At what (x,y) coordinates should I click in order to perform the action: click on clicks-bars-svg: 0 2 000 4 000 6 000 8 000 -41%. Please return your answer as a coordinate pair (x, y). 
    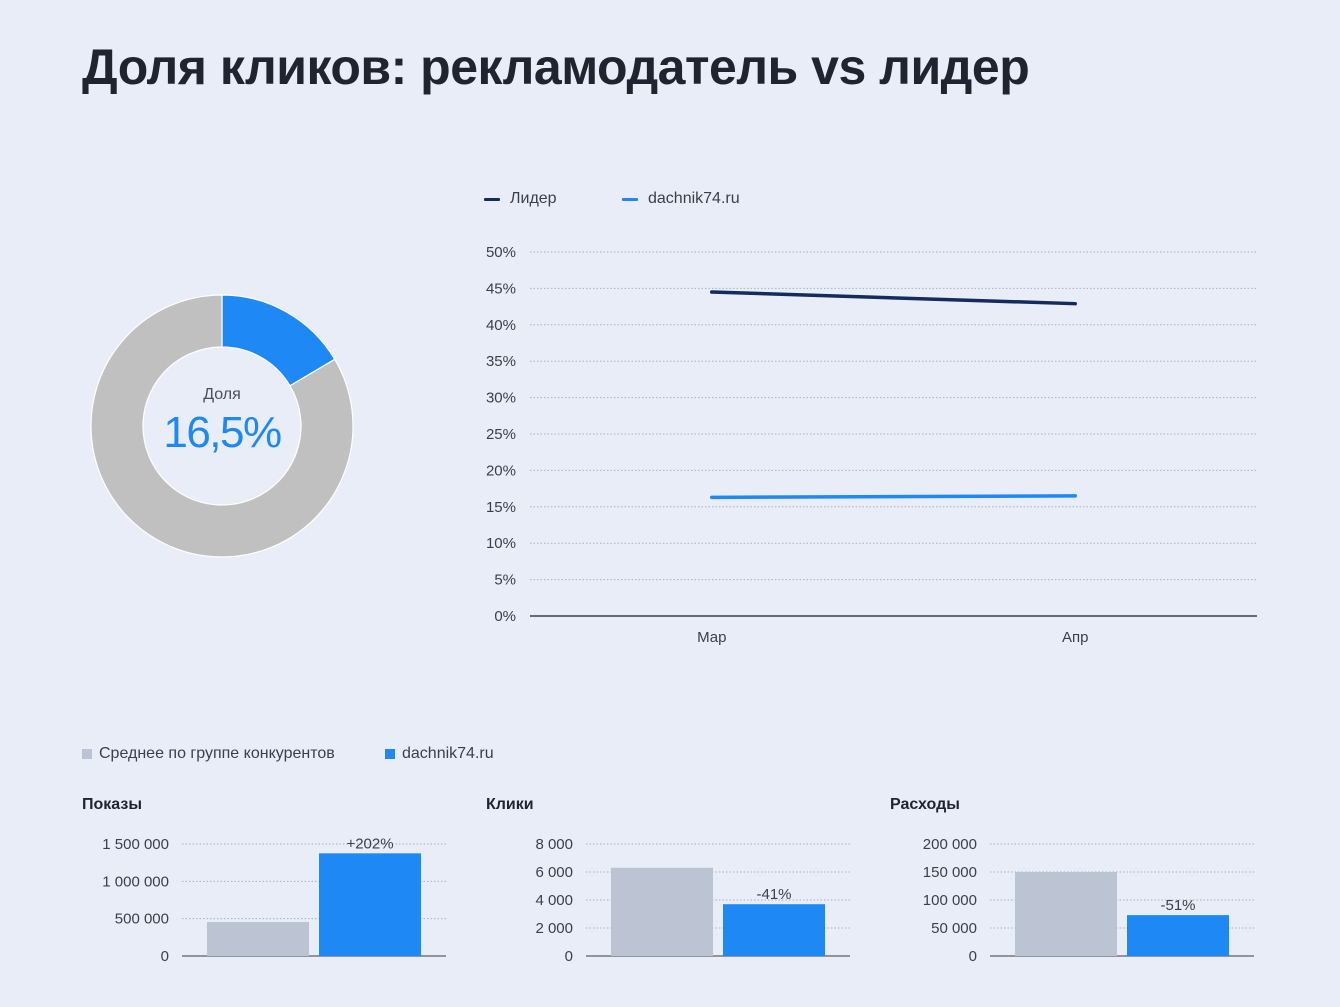
    Looking at the image, I should click on (692, 900).